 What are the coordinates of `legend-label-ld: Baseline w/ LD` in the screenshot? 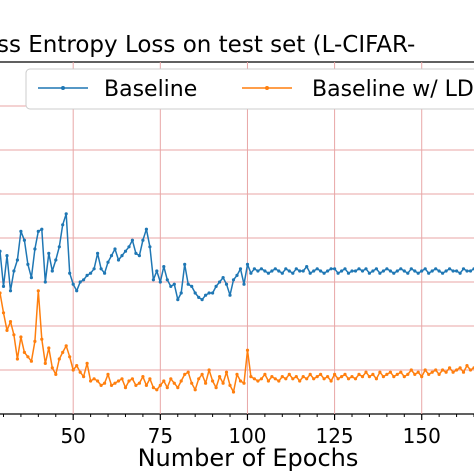 It's located at (393, 89).